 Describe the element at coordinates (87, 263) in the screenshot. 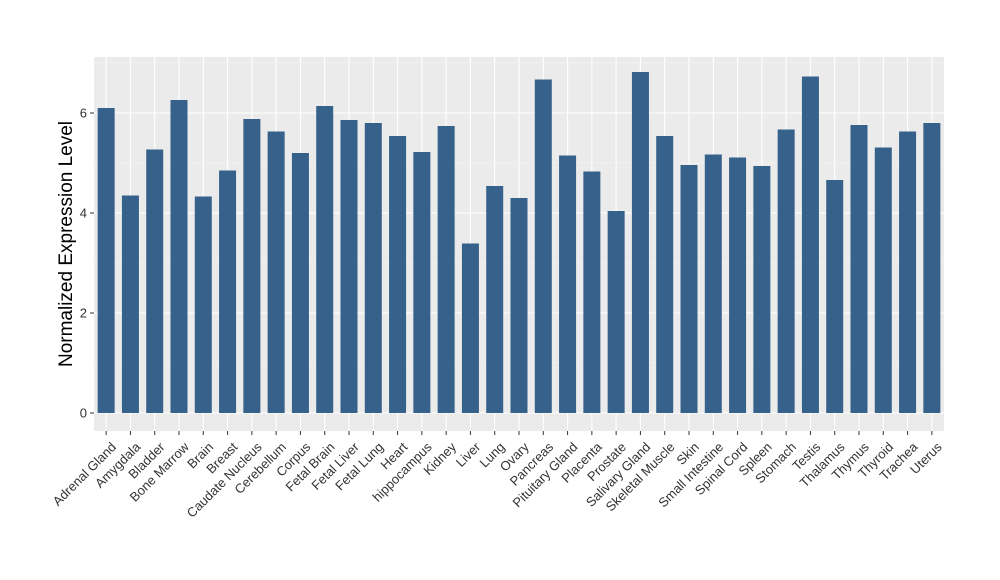

I see `y-axis-ticks: 0 2 4 6` at that location.